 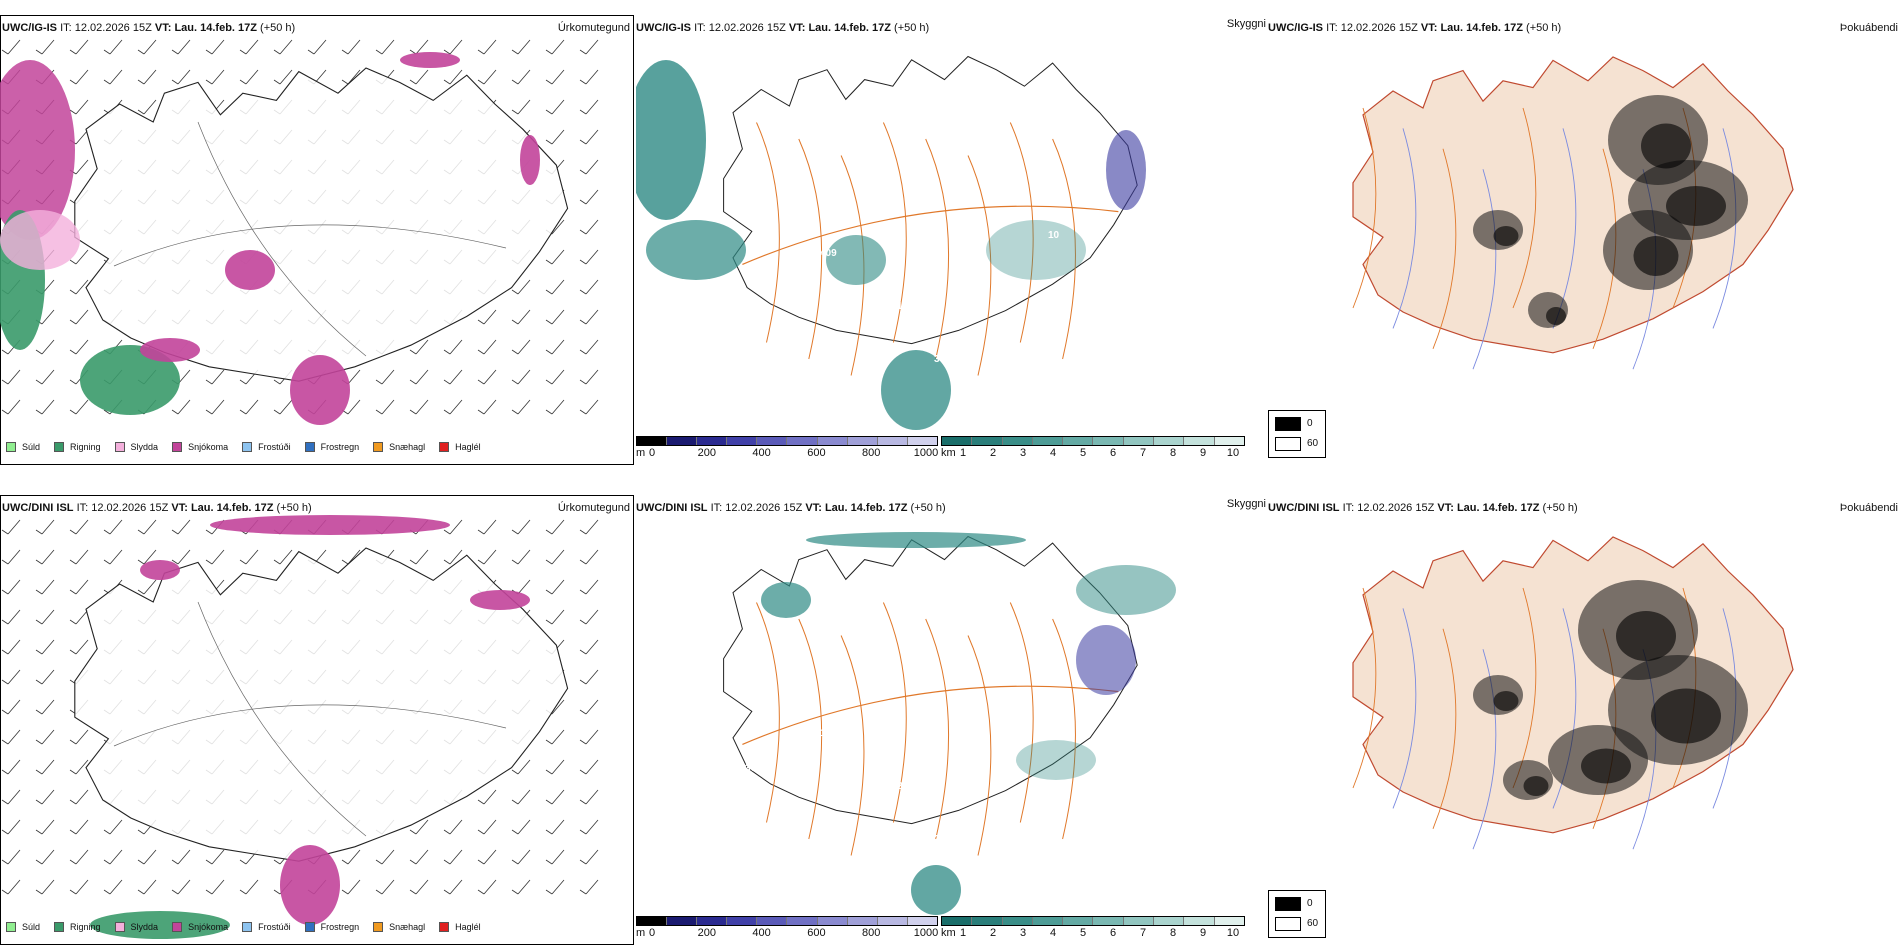 What do you see at coordinates (1083, 453) in the screenshot?
I see `colorbar-tick: 5` at bounding box center [1083, 453].